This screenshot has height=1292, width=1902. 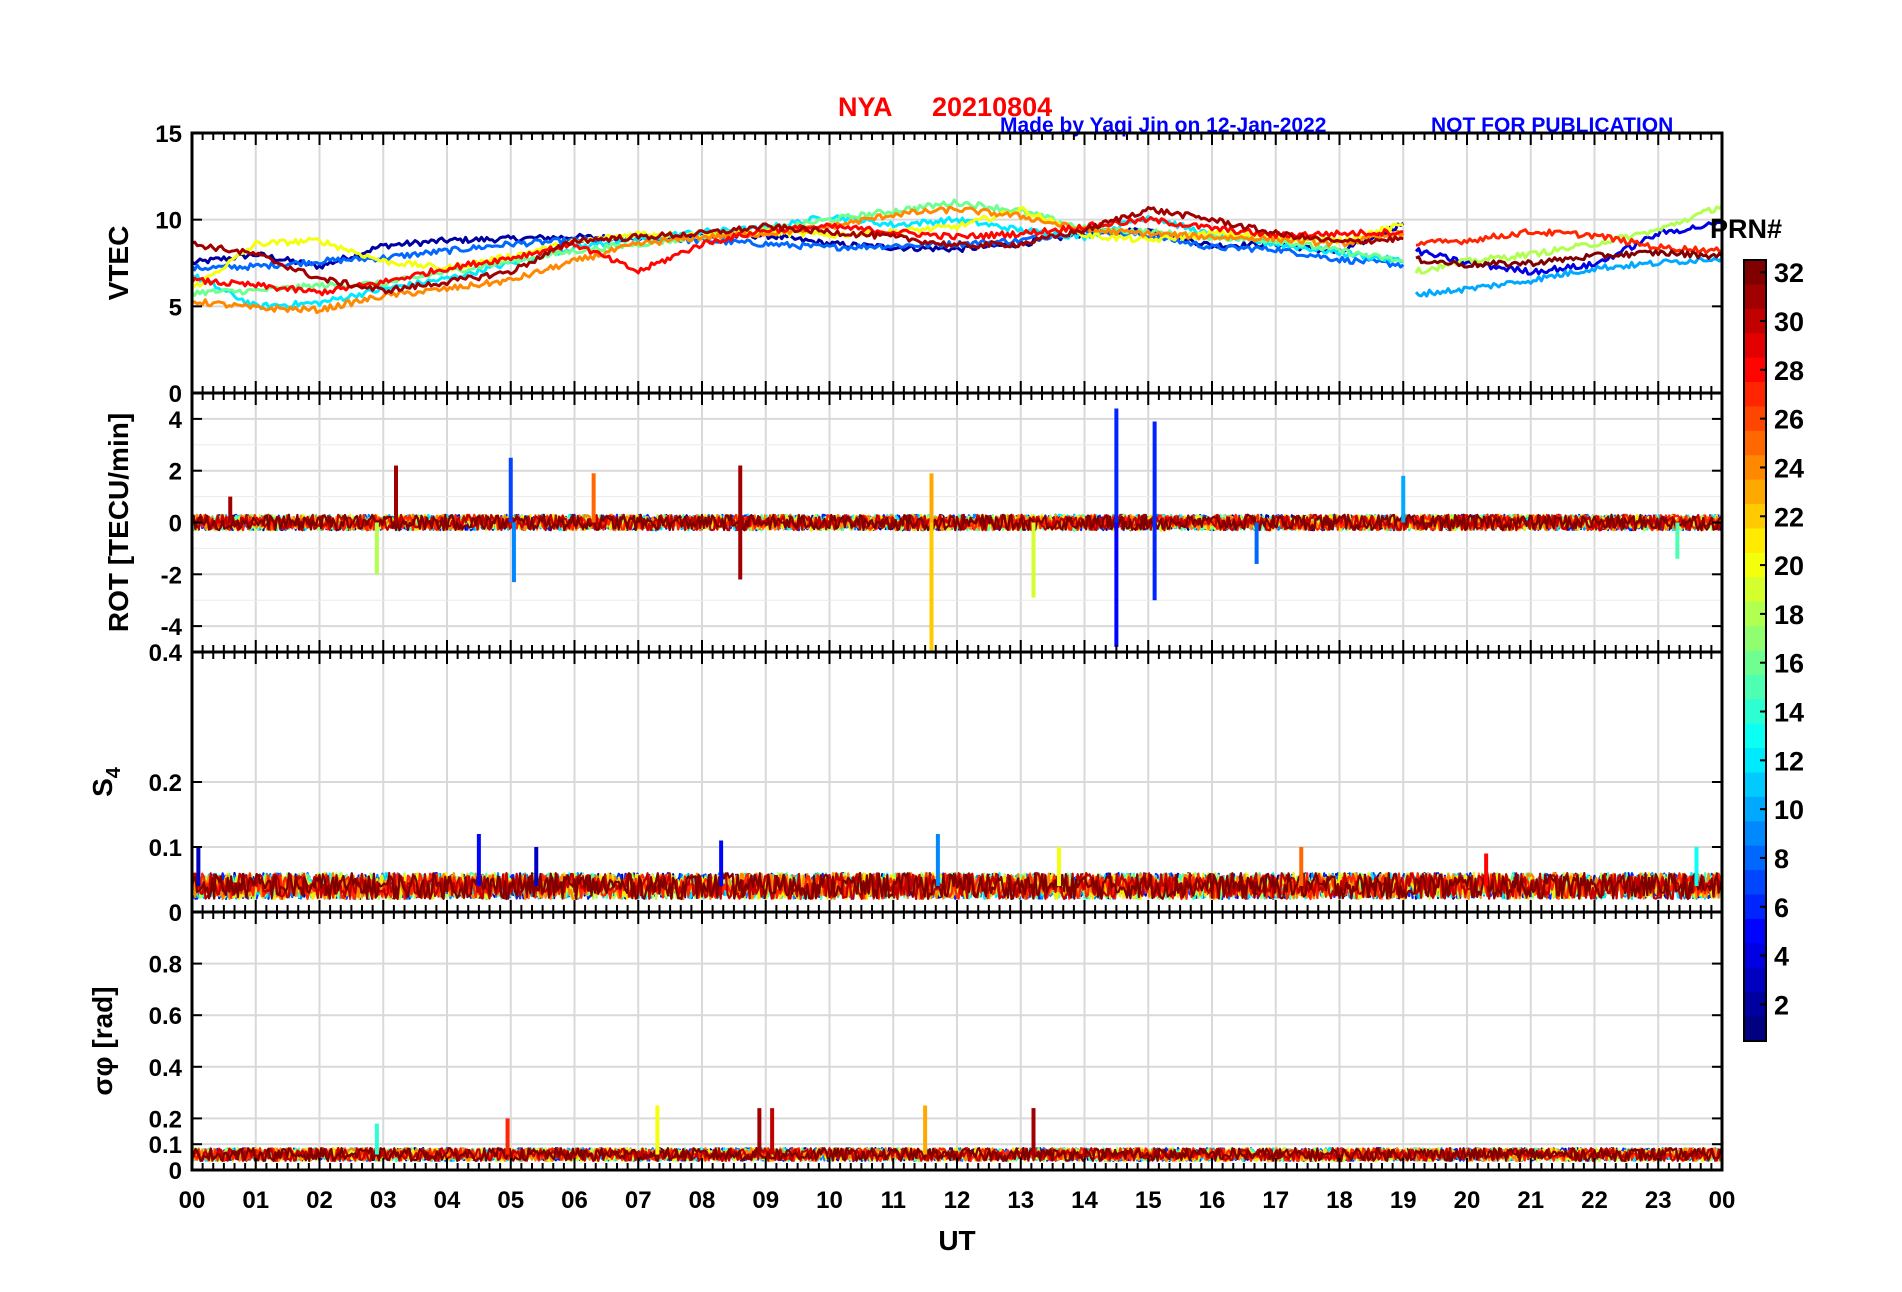 What do you see at coordinates (1163, 125) in the screenshot?
I see `credit-text: Made by Yaqi Jin on 12-Jan-2022` at bounding box center [1163, 125].